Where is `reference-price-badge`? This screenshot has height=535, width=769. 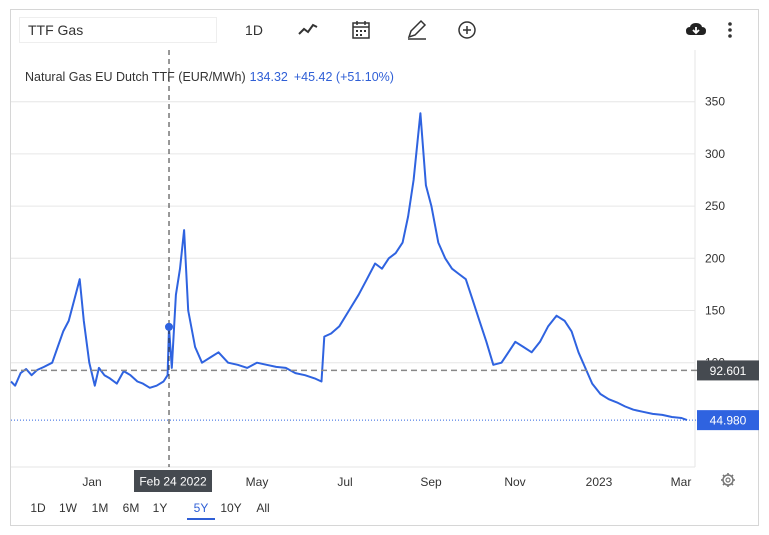 reference-price-badge is located at coordinates (728, 370).